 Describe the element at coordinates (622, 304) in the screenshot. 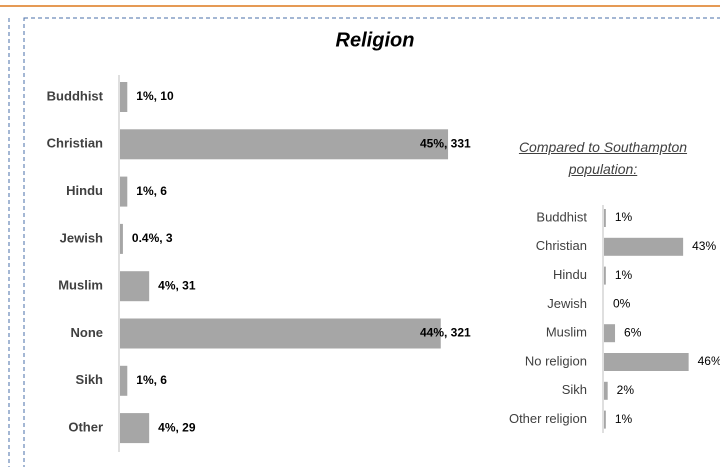

I see `value-label: 0%` at that location.